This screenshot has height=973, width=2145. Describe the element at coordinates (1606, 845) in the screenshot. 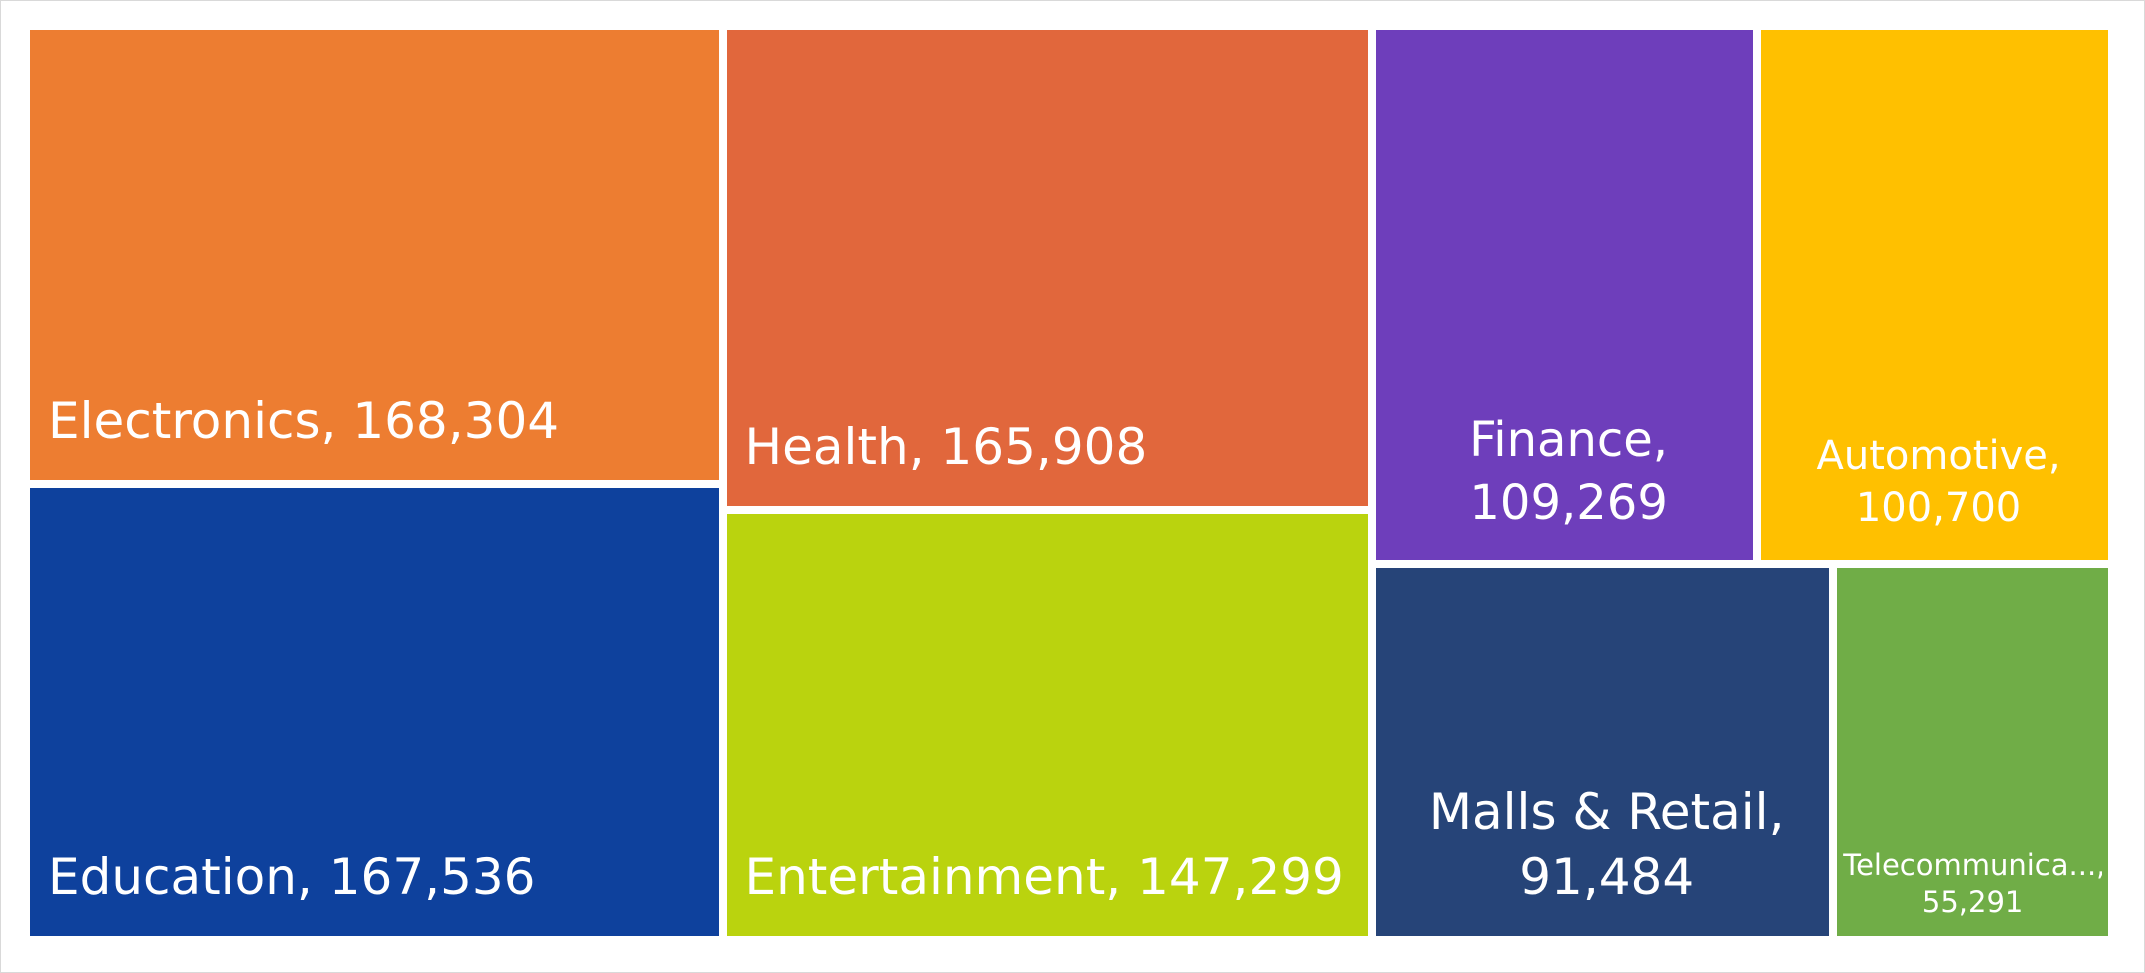

I see `data-label: Malls & Retail, 91,484` at that location.